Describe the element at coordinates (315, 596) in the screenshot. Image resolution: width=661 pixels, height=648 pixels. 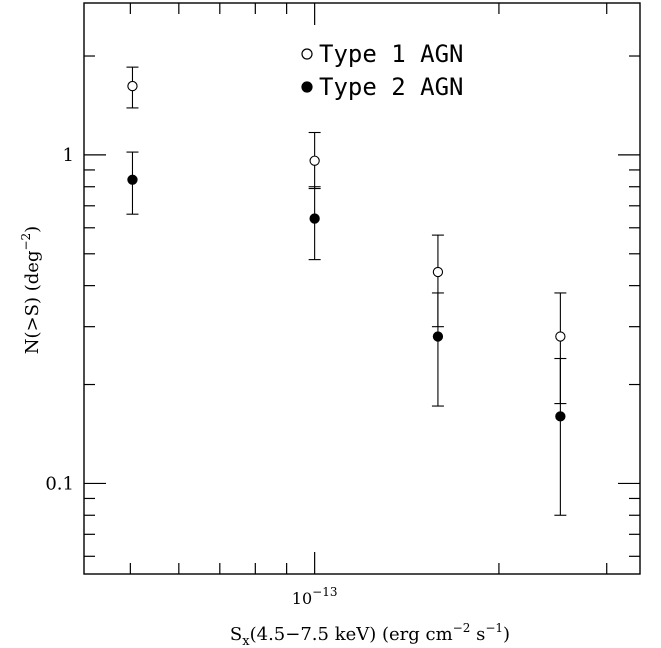
I see `x-tick-label: 10−13` at that location.